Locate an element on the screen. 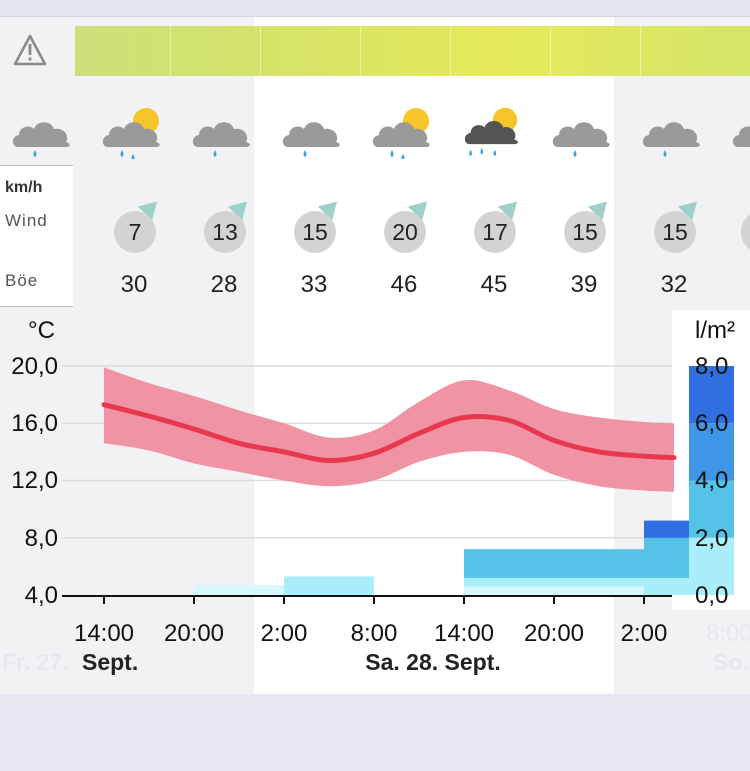 Image resolution: width=750 pixels, height=771 pixels. date-label: Sept. is located at coordinates (110, 662).